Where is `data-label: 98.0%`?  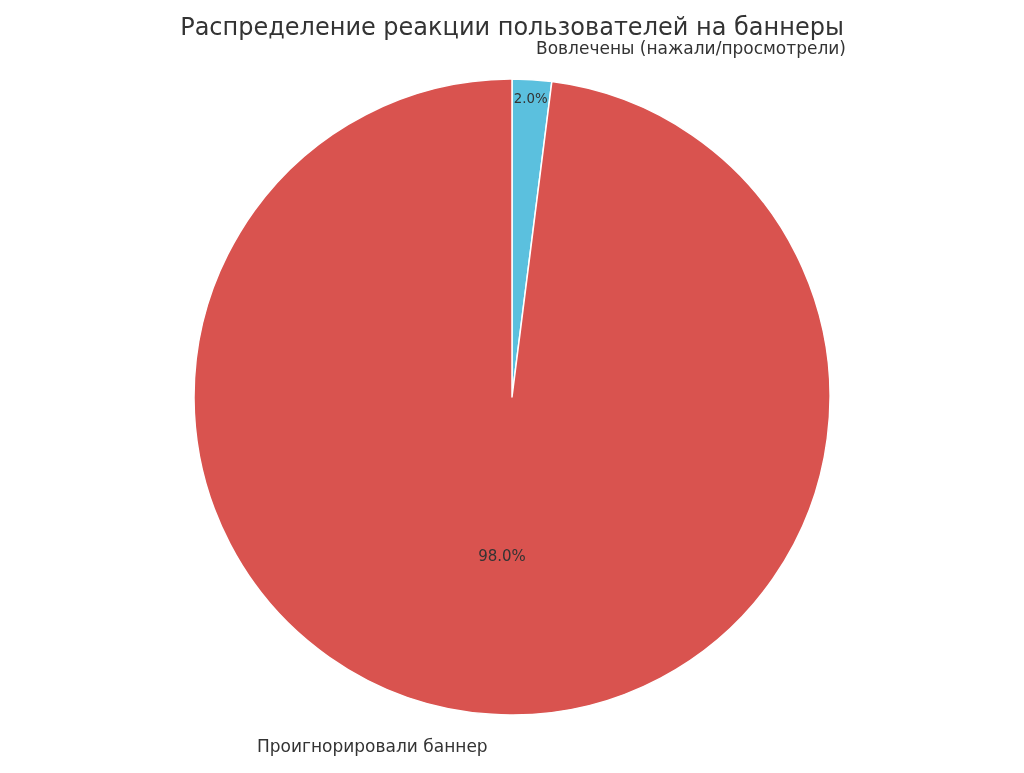
data-label: 98.0% is located at coordinates (502, 555).